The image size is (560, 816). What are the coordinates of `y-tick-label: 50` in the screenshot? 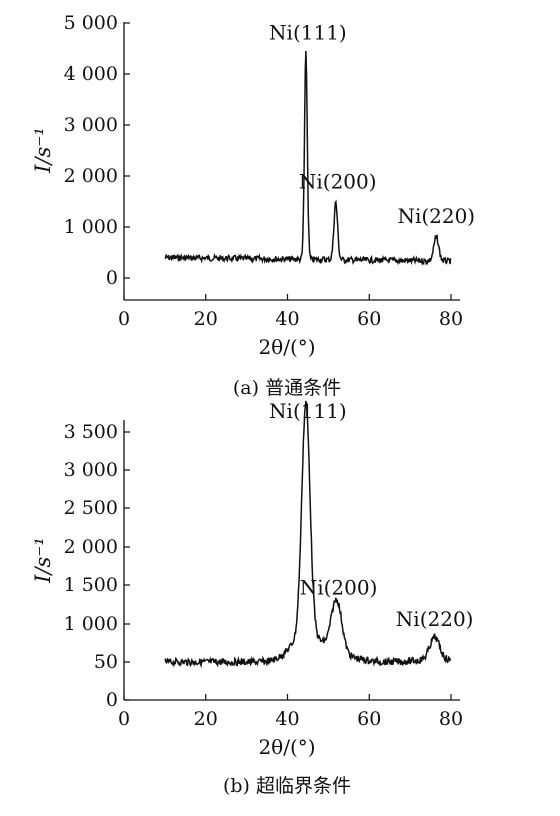 It's located at (106, 662).